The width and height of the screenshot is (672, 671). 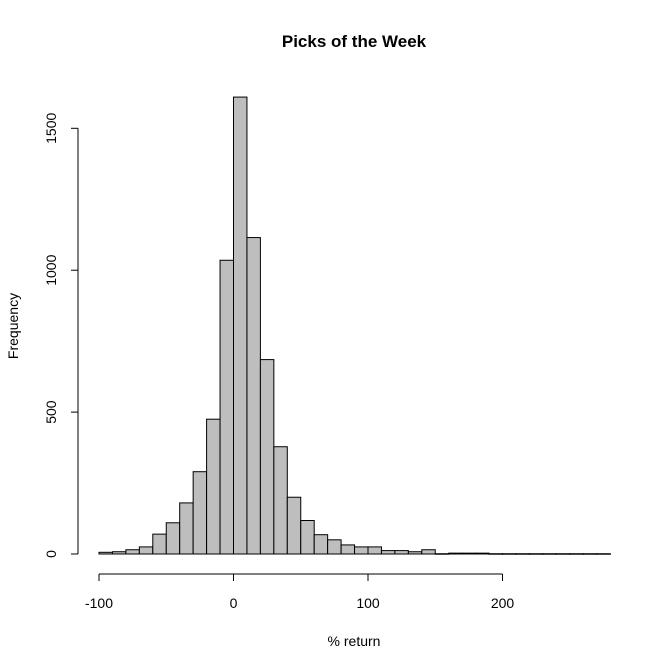 I want to click on y-axis-label: Frequency, so click(x=13, y=326).